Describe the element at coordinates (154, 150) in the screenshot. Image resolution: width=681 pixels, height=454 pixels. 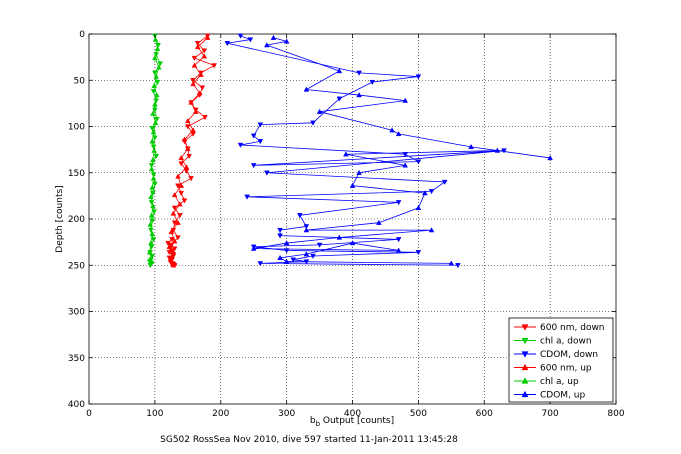
I see `series-chl-a-up` at that location.